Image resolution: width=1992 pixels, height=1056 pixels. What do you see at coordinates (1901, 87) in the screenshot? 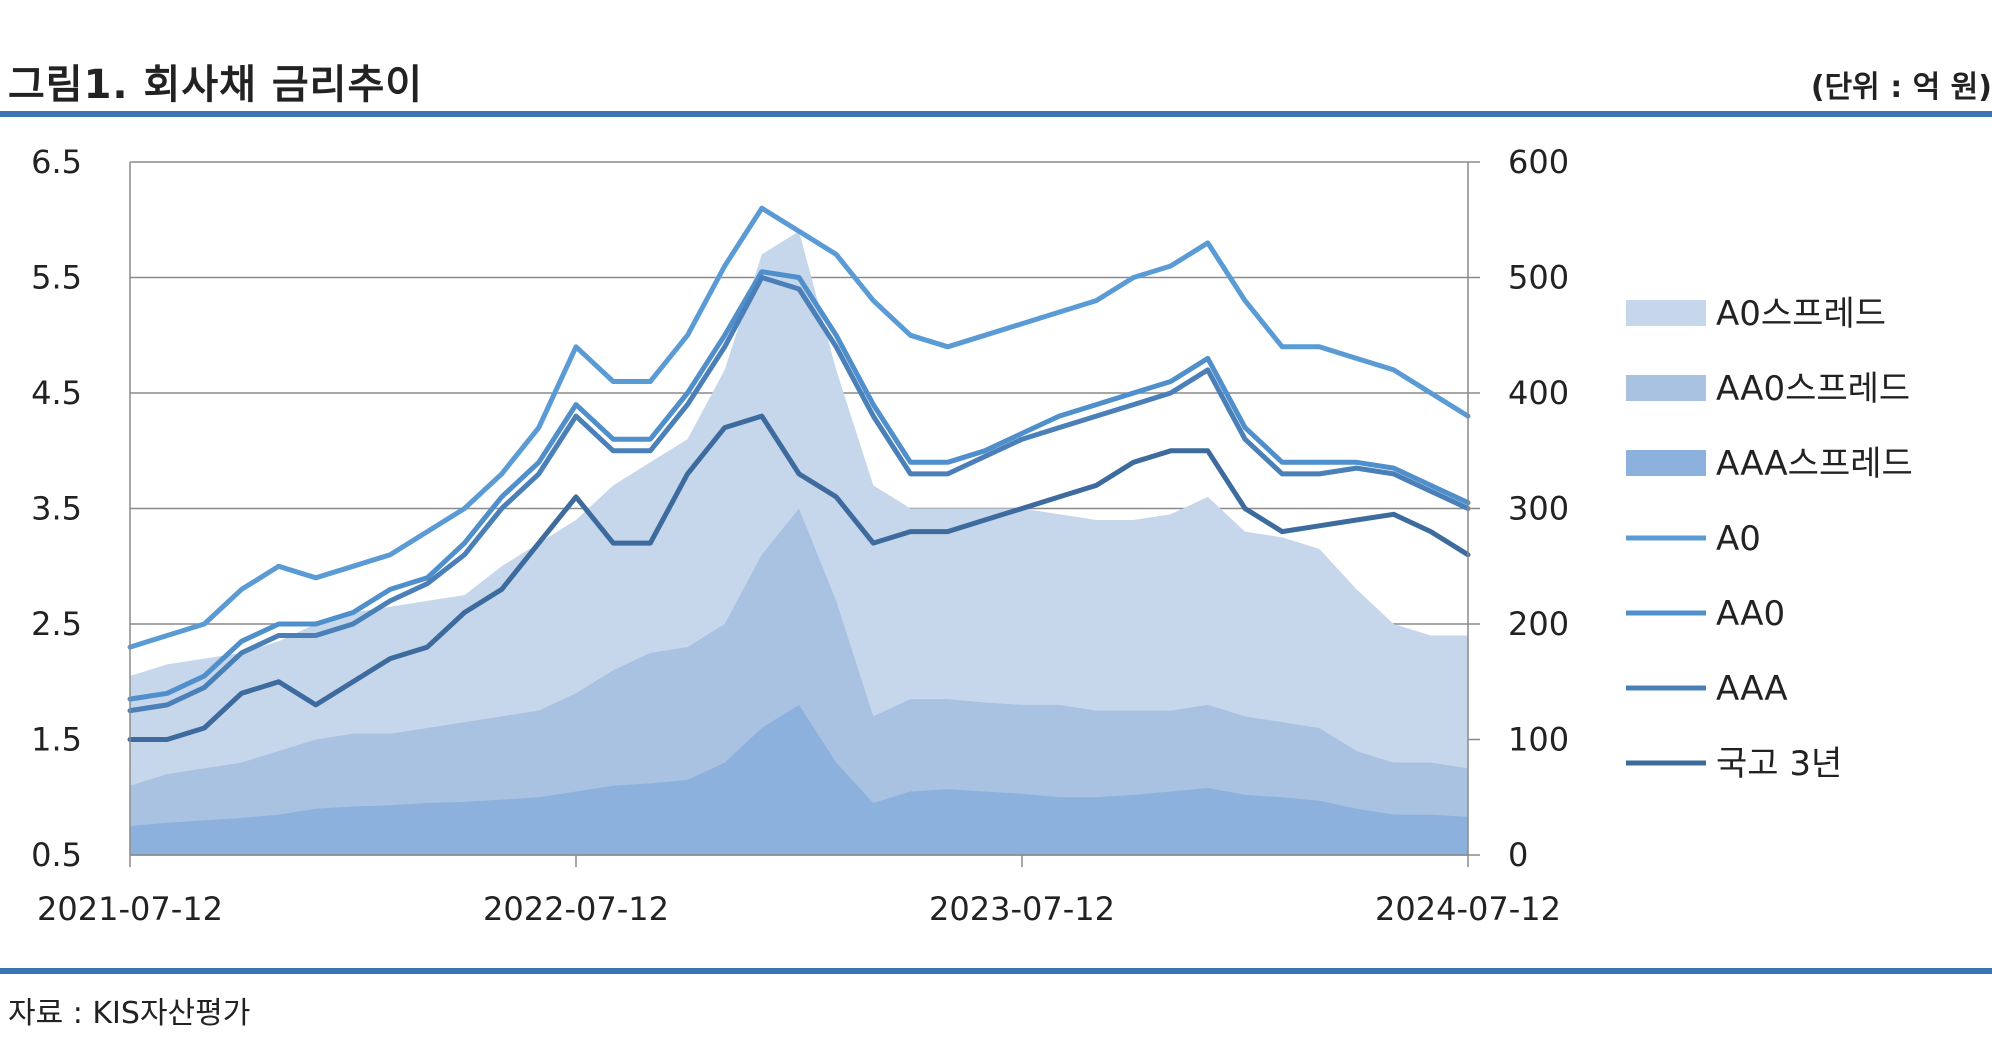
I see `unit-label: (단위 : 억 원)` at bounding box center [1901, 87].